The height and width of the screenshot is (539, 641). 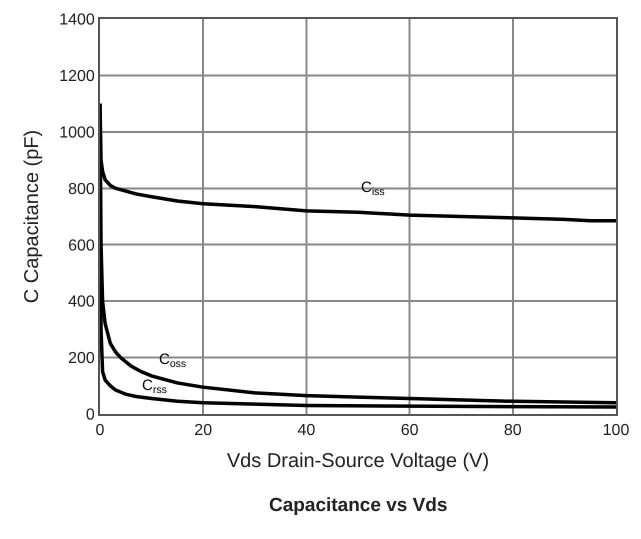 I want to click on x-tick-label: 40, so click(x=307, y=431).